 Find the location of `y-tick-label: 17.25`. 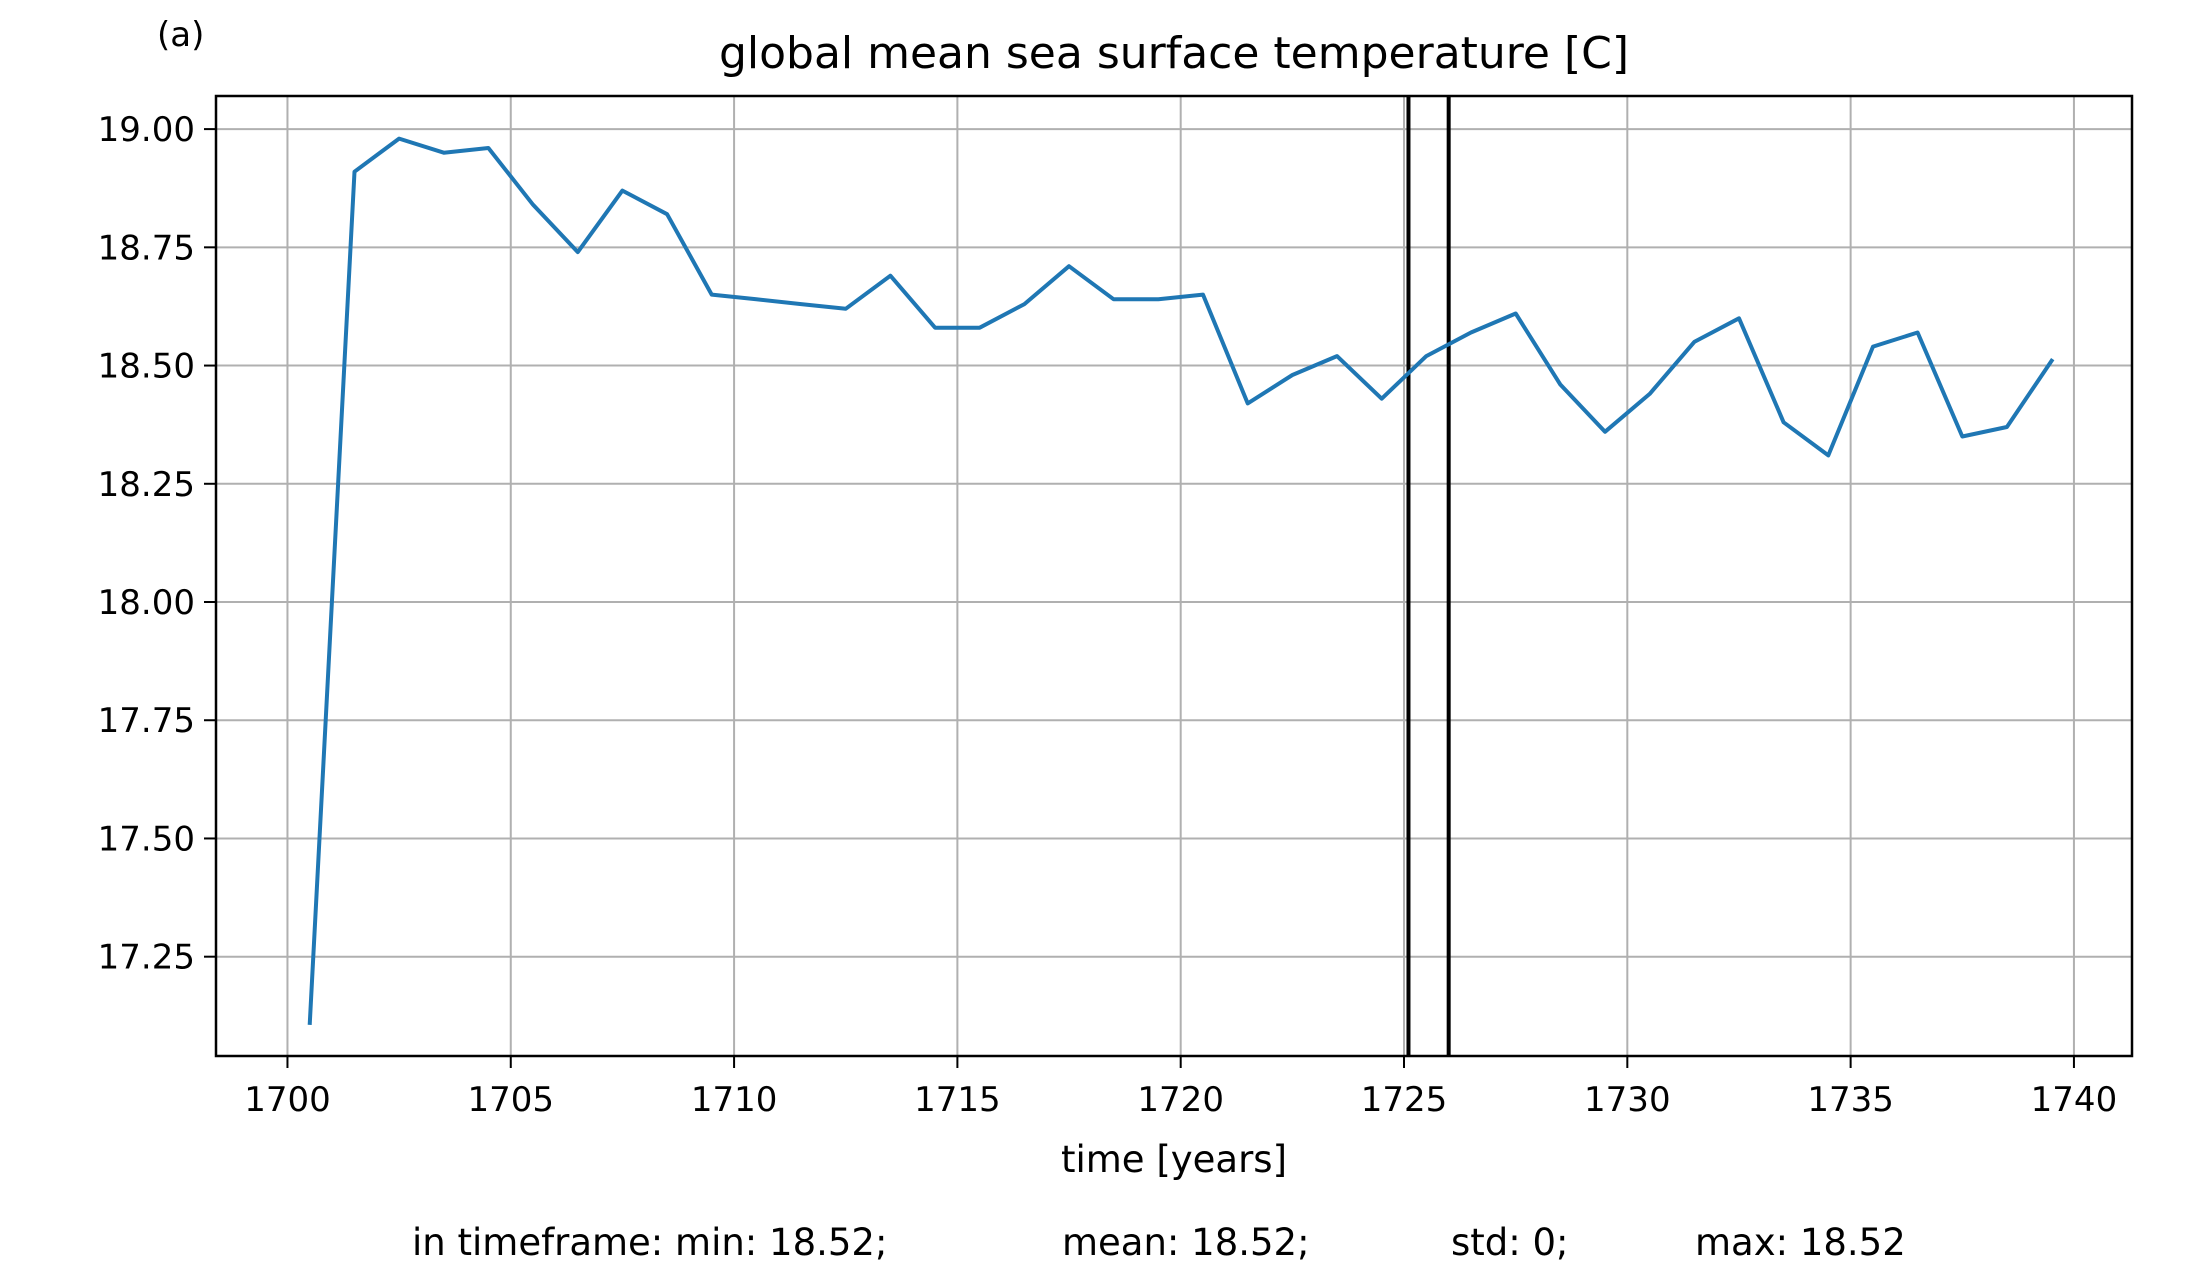

y-tick-label: 17.25 is located at coordinates (146, 958).